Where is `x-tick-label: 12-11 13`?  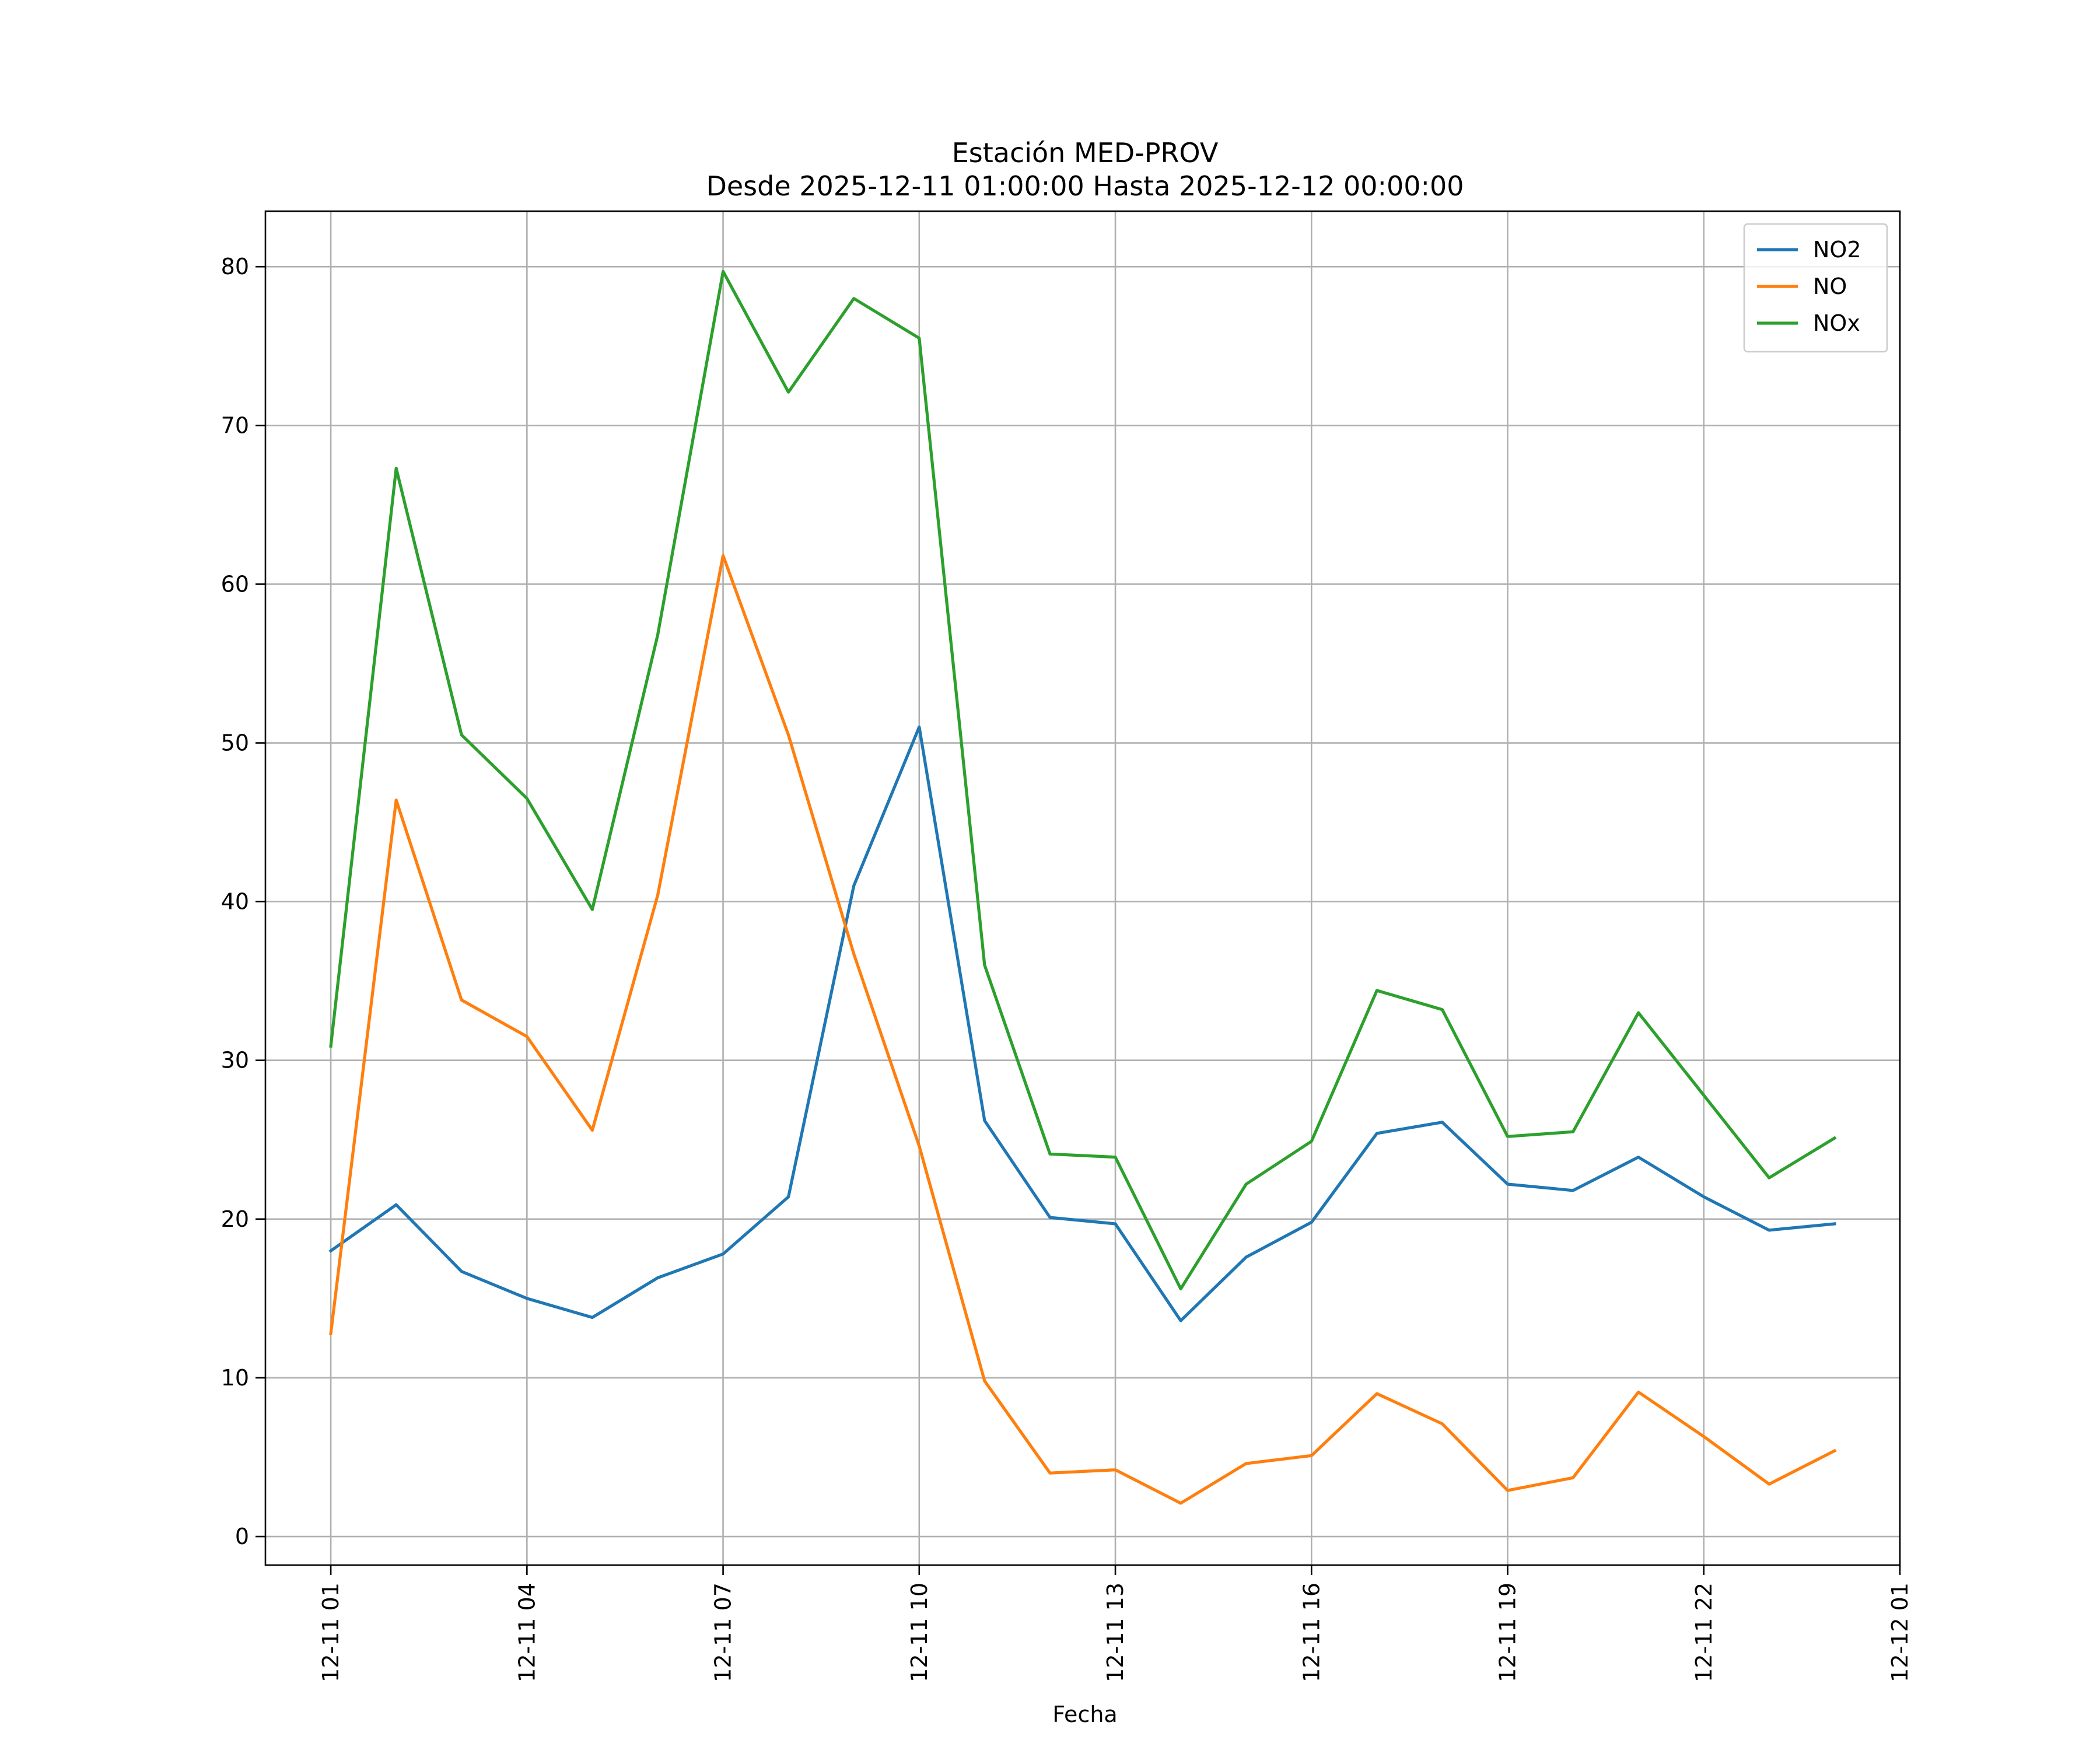
x-tick-label: 12-11 13 is located at coordinates (1115, 1632).